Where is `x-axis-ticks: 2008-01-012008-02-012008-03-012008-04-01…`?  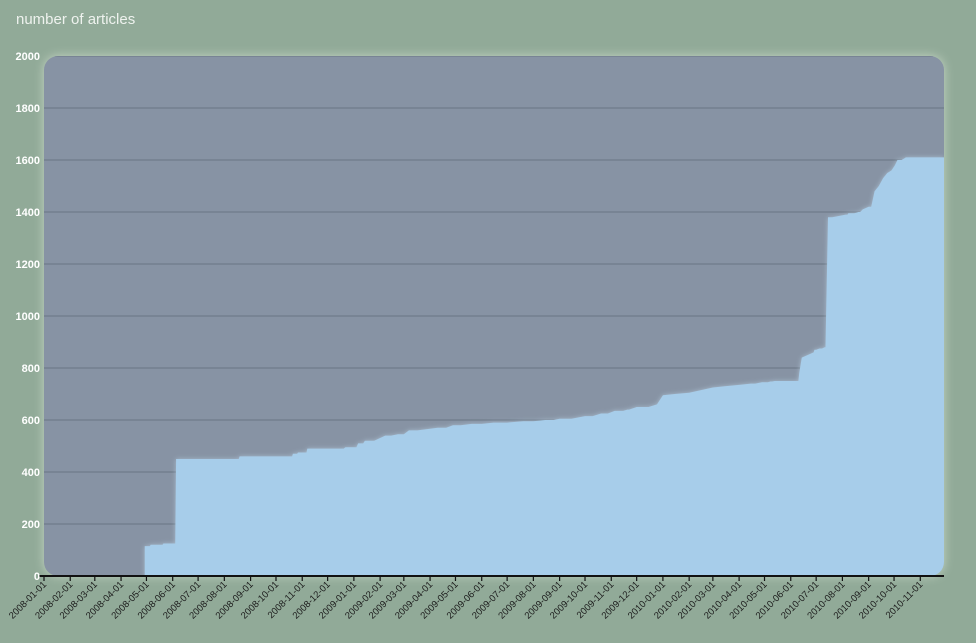 x-axis-ticks: 2008-01-012008-02-012008-03-012008-04-01… is located at coordinates (466, 598).